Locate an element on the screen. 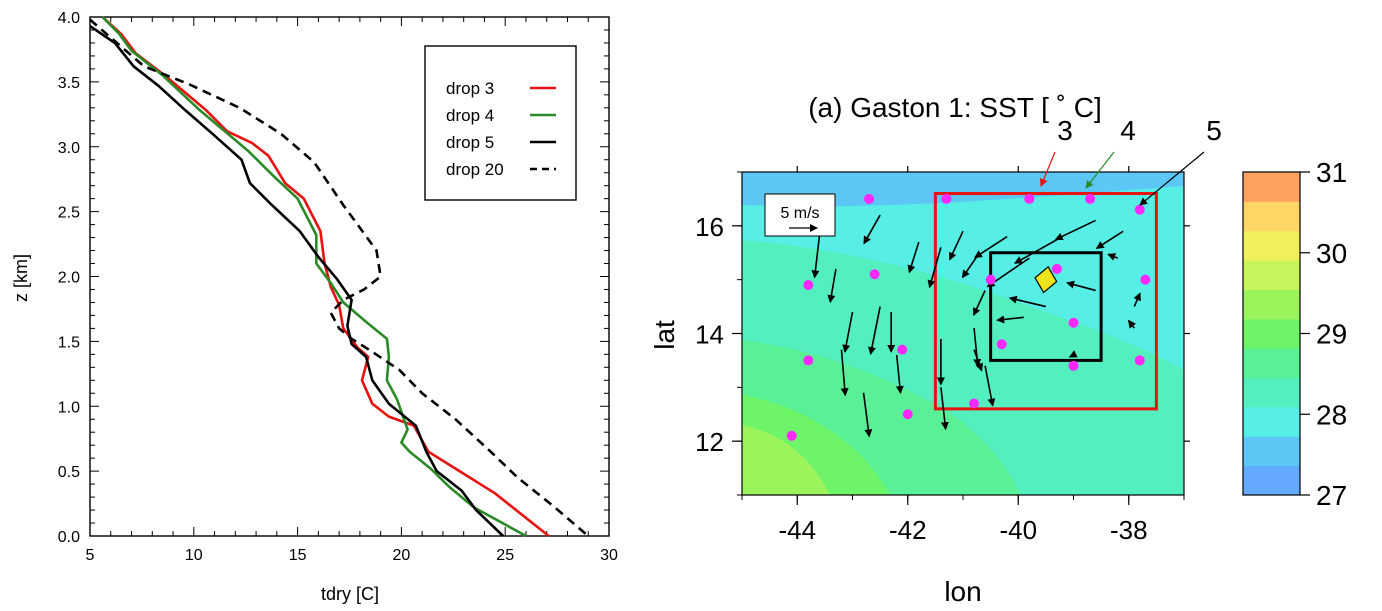 Image resolution: width=1382 pixels, height=611 pixels. reference-vector-label: 5 m/s is located at coordinates (799, 213).